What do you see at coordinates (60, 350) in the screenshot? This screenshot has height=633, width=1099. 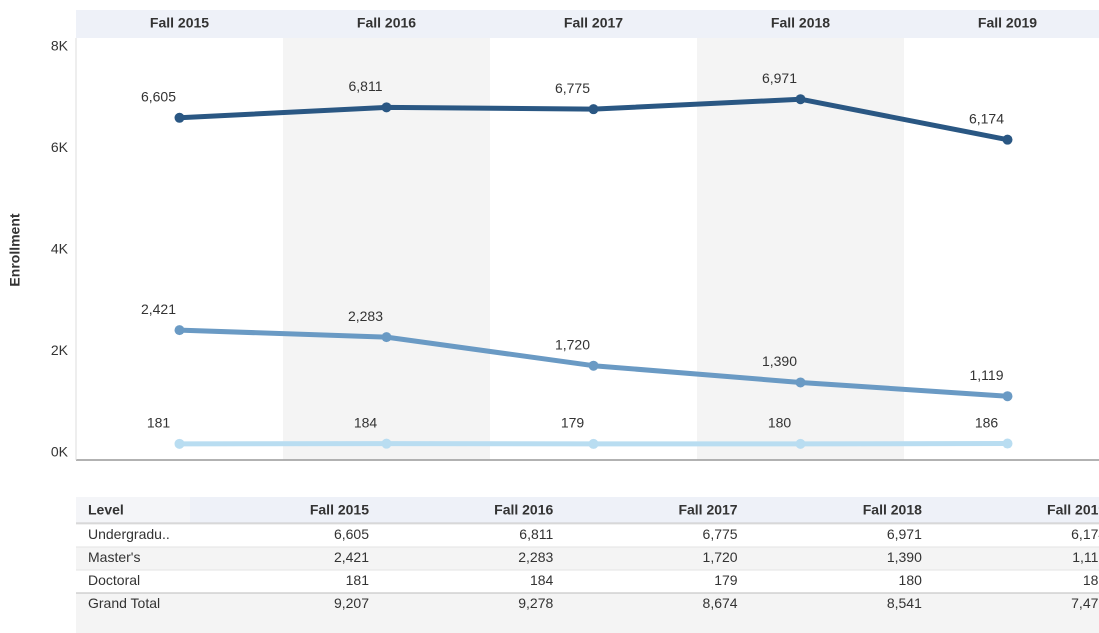 I see `y-tick-label: 2K` at bounding box center [60, 350].